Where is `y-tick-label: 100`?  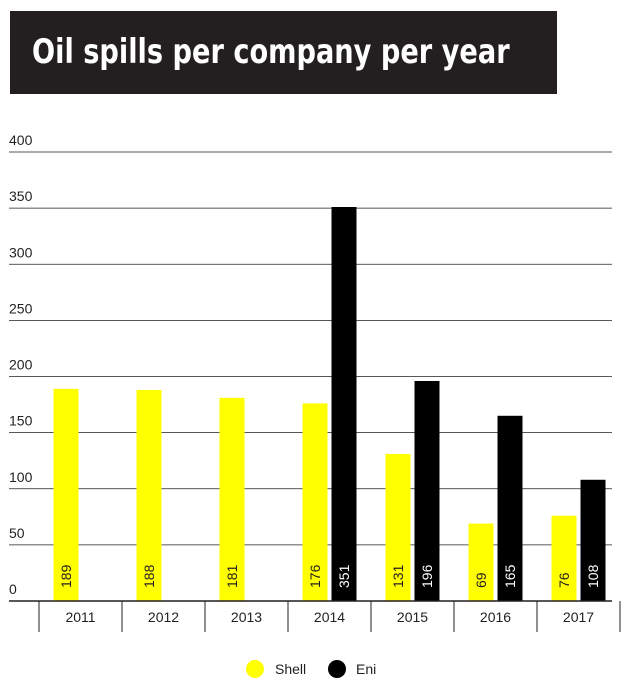
y-tick-label: 100 is located at coordinates (21, 477).